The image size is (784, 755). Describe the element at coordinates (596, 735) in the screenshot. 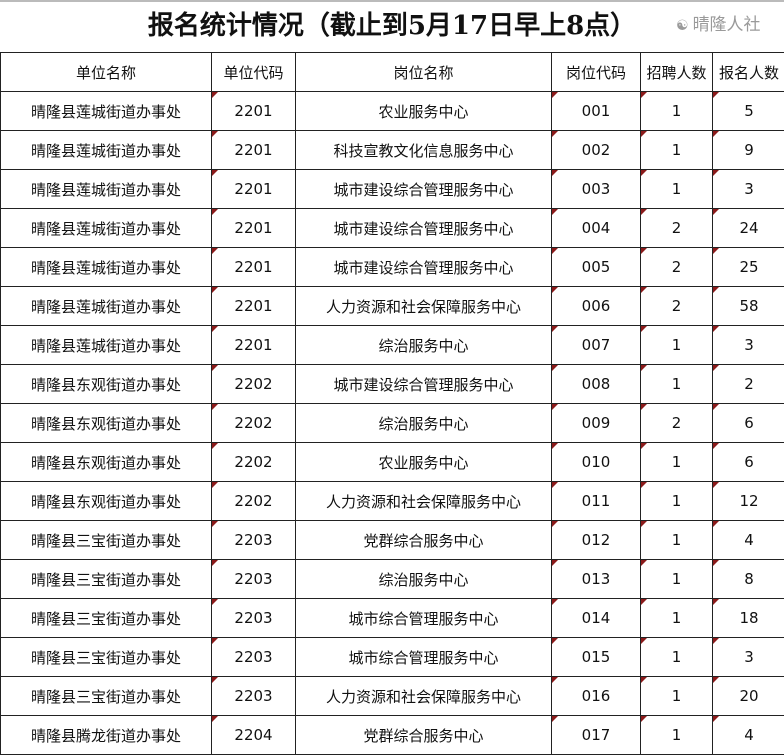

I see `position-code-cell: 017` at that location.